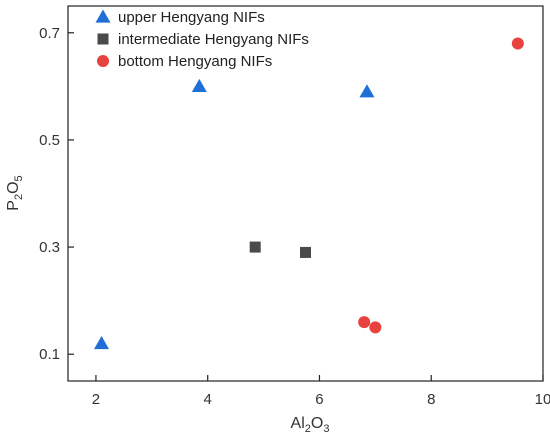  What do you see at coordinates (15, 192) in the screenshot?
I see `y-axis-label: P2O5` at bounding box center [15, 192].